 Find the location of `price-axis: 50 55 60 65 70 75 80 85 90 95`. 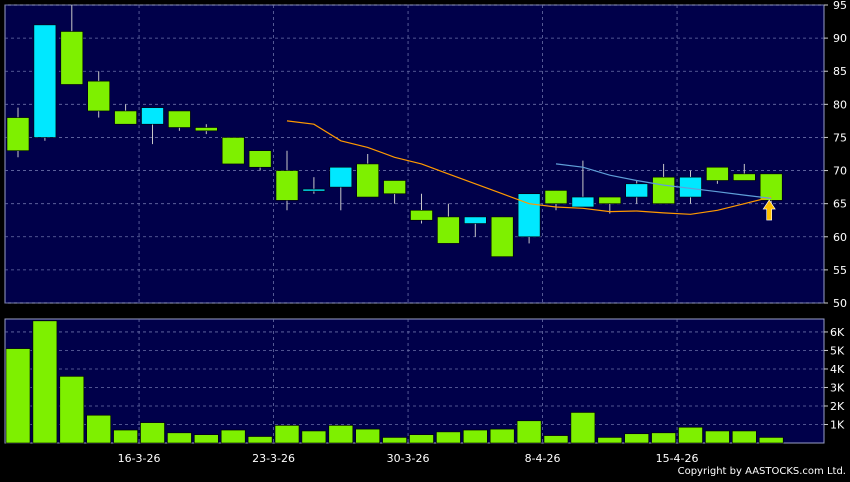

price-axis: 50 55 60 65 70 75 80 85 90 95 is located at coordinates (835, 155).